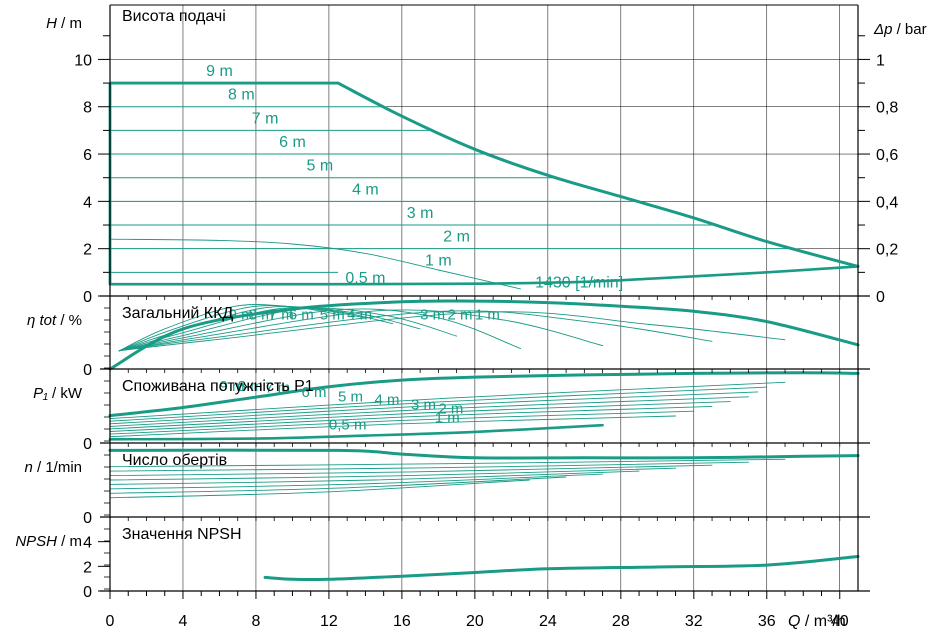 The width and height of the screenshot is (942, 634). I want to click on npsh-curve, so click(561, 568).